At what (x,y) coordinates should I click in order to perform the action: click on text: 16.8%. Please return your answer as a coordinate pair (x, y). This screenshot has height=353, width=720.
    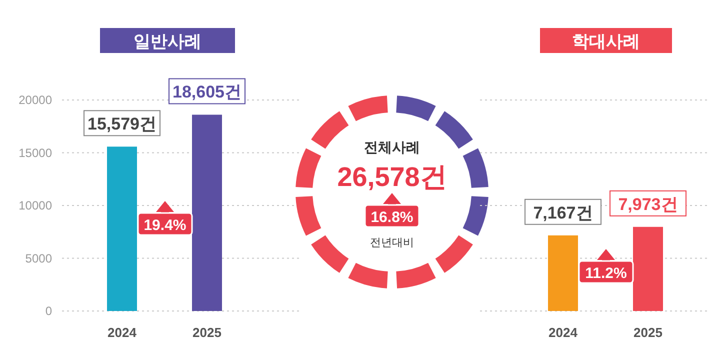
    Looking at the image, I should click on (392, 217).